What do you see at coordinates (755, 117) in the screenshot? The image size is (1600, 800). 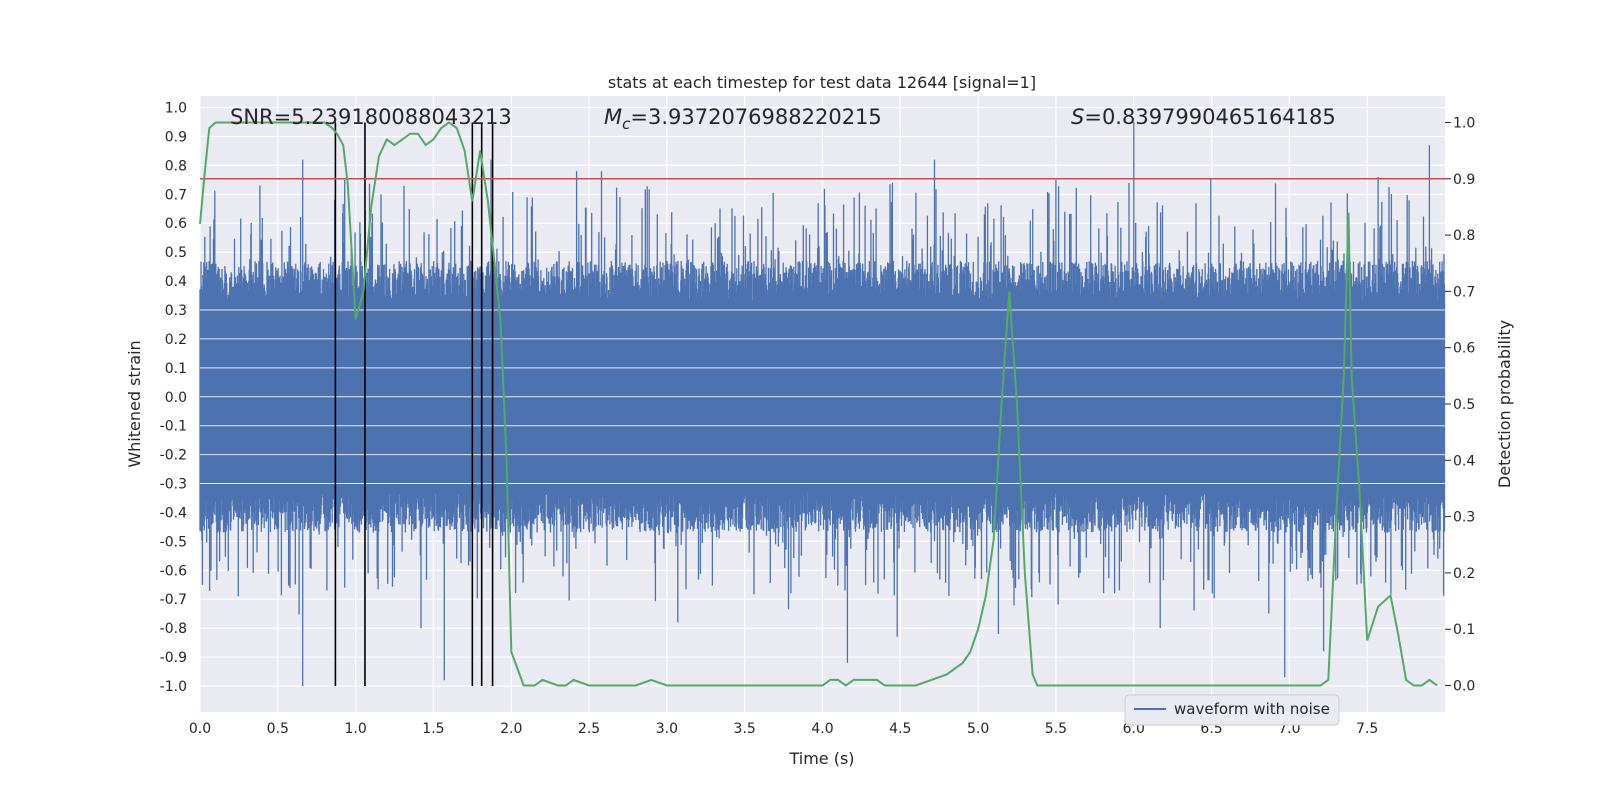 I see `annotation-chirp-mass-value: =3.9372076988220215` at bounding box center [755, 117].